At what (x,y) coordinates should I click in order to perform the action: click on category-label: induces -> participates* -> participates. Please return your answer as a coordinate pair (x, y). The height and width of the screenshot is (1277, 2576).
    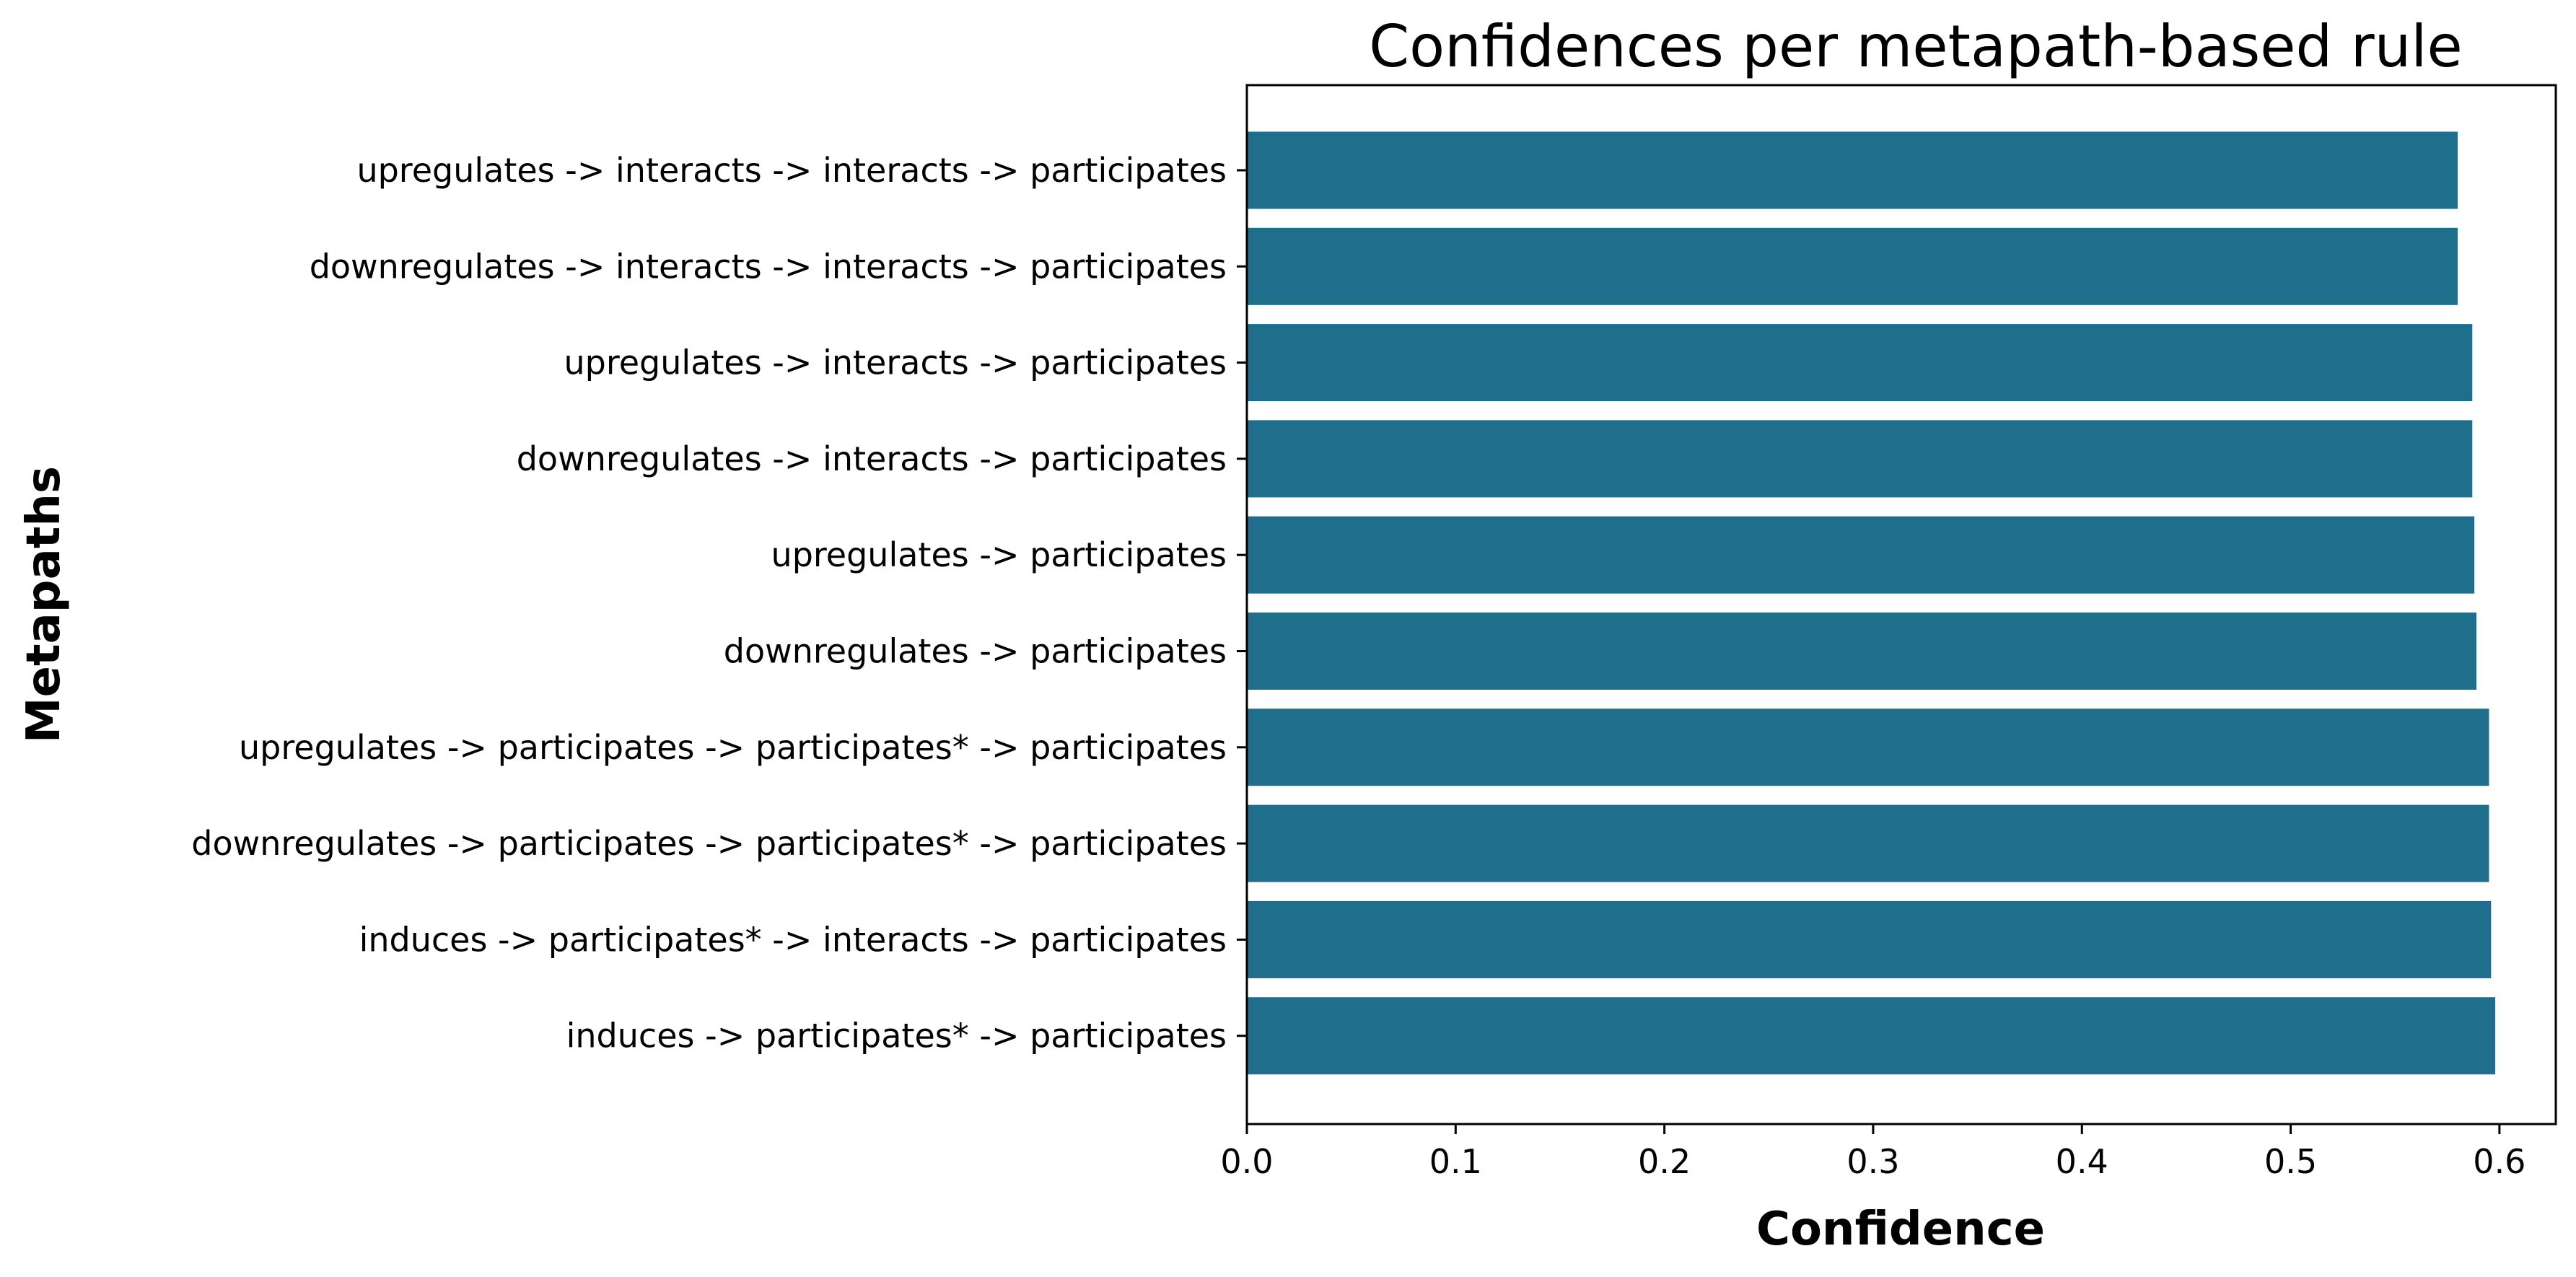
    Looking at the image, I should click on (896, 1037).